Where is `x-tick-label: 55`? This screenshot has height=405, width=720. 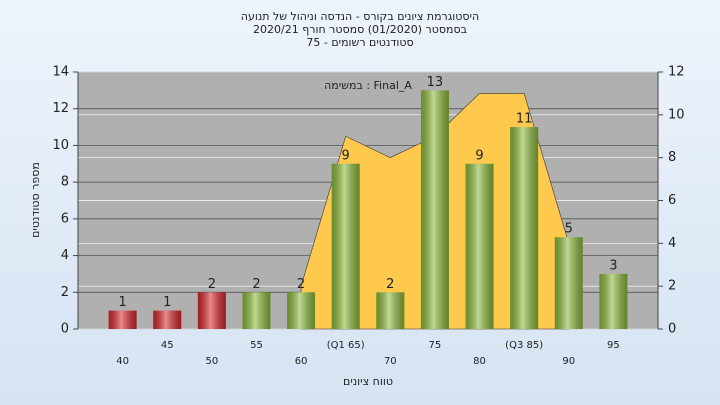
x-tick-label: 55 is located at coordinates (256, 345).